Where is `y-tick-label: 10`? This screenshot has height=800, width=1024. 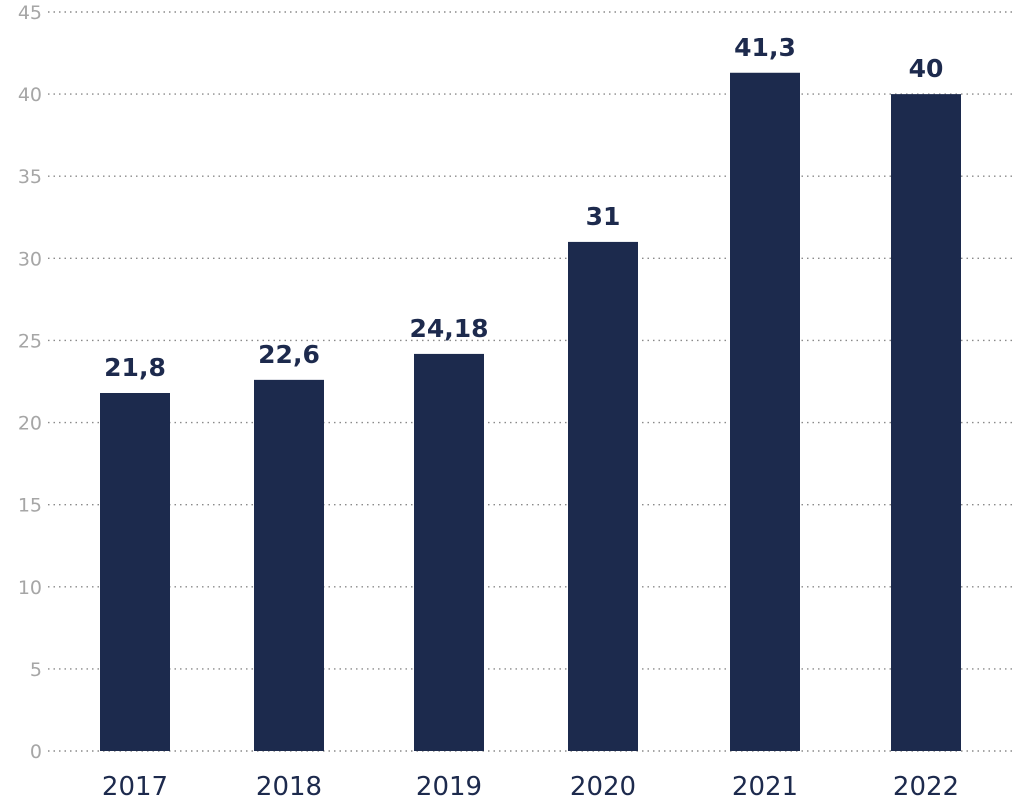 y-tick-label: 10 is located at coordinates (30, 588).